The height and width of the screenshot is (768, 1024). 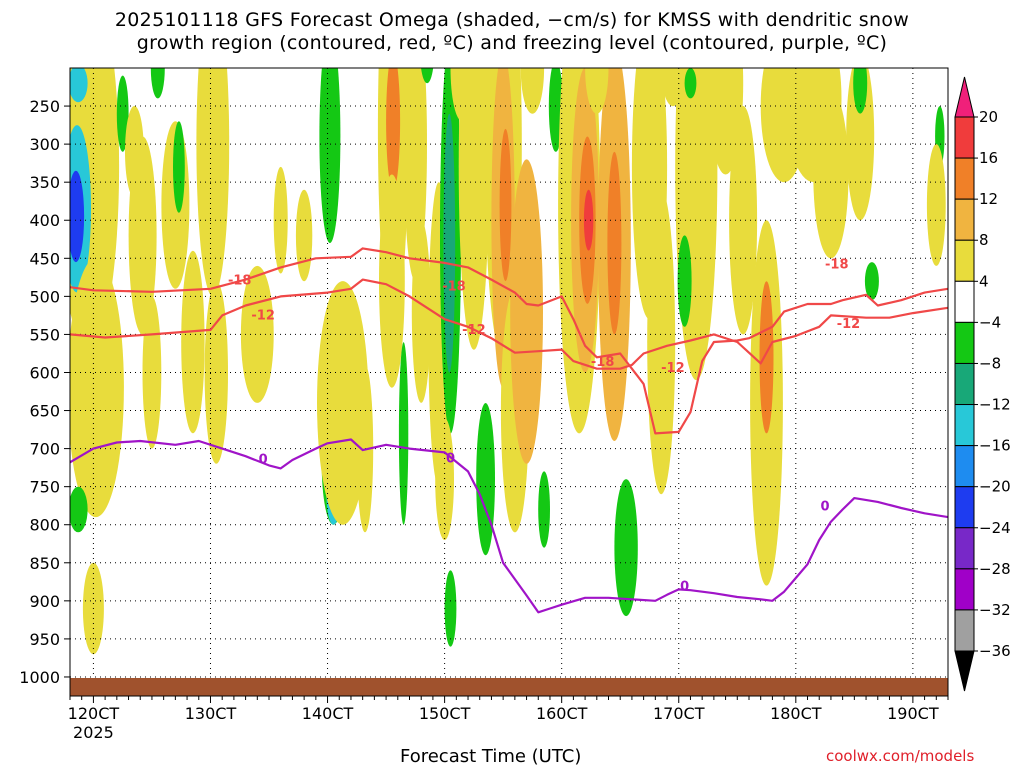 What do you see at coordinates (211, 713) in the screenshot?
I see `x-tick-label-130: 130CT` at bounding box center [211, 713].